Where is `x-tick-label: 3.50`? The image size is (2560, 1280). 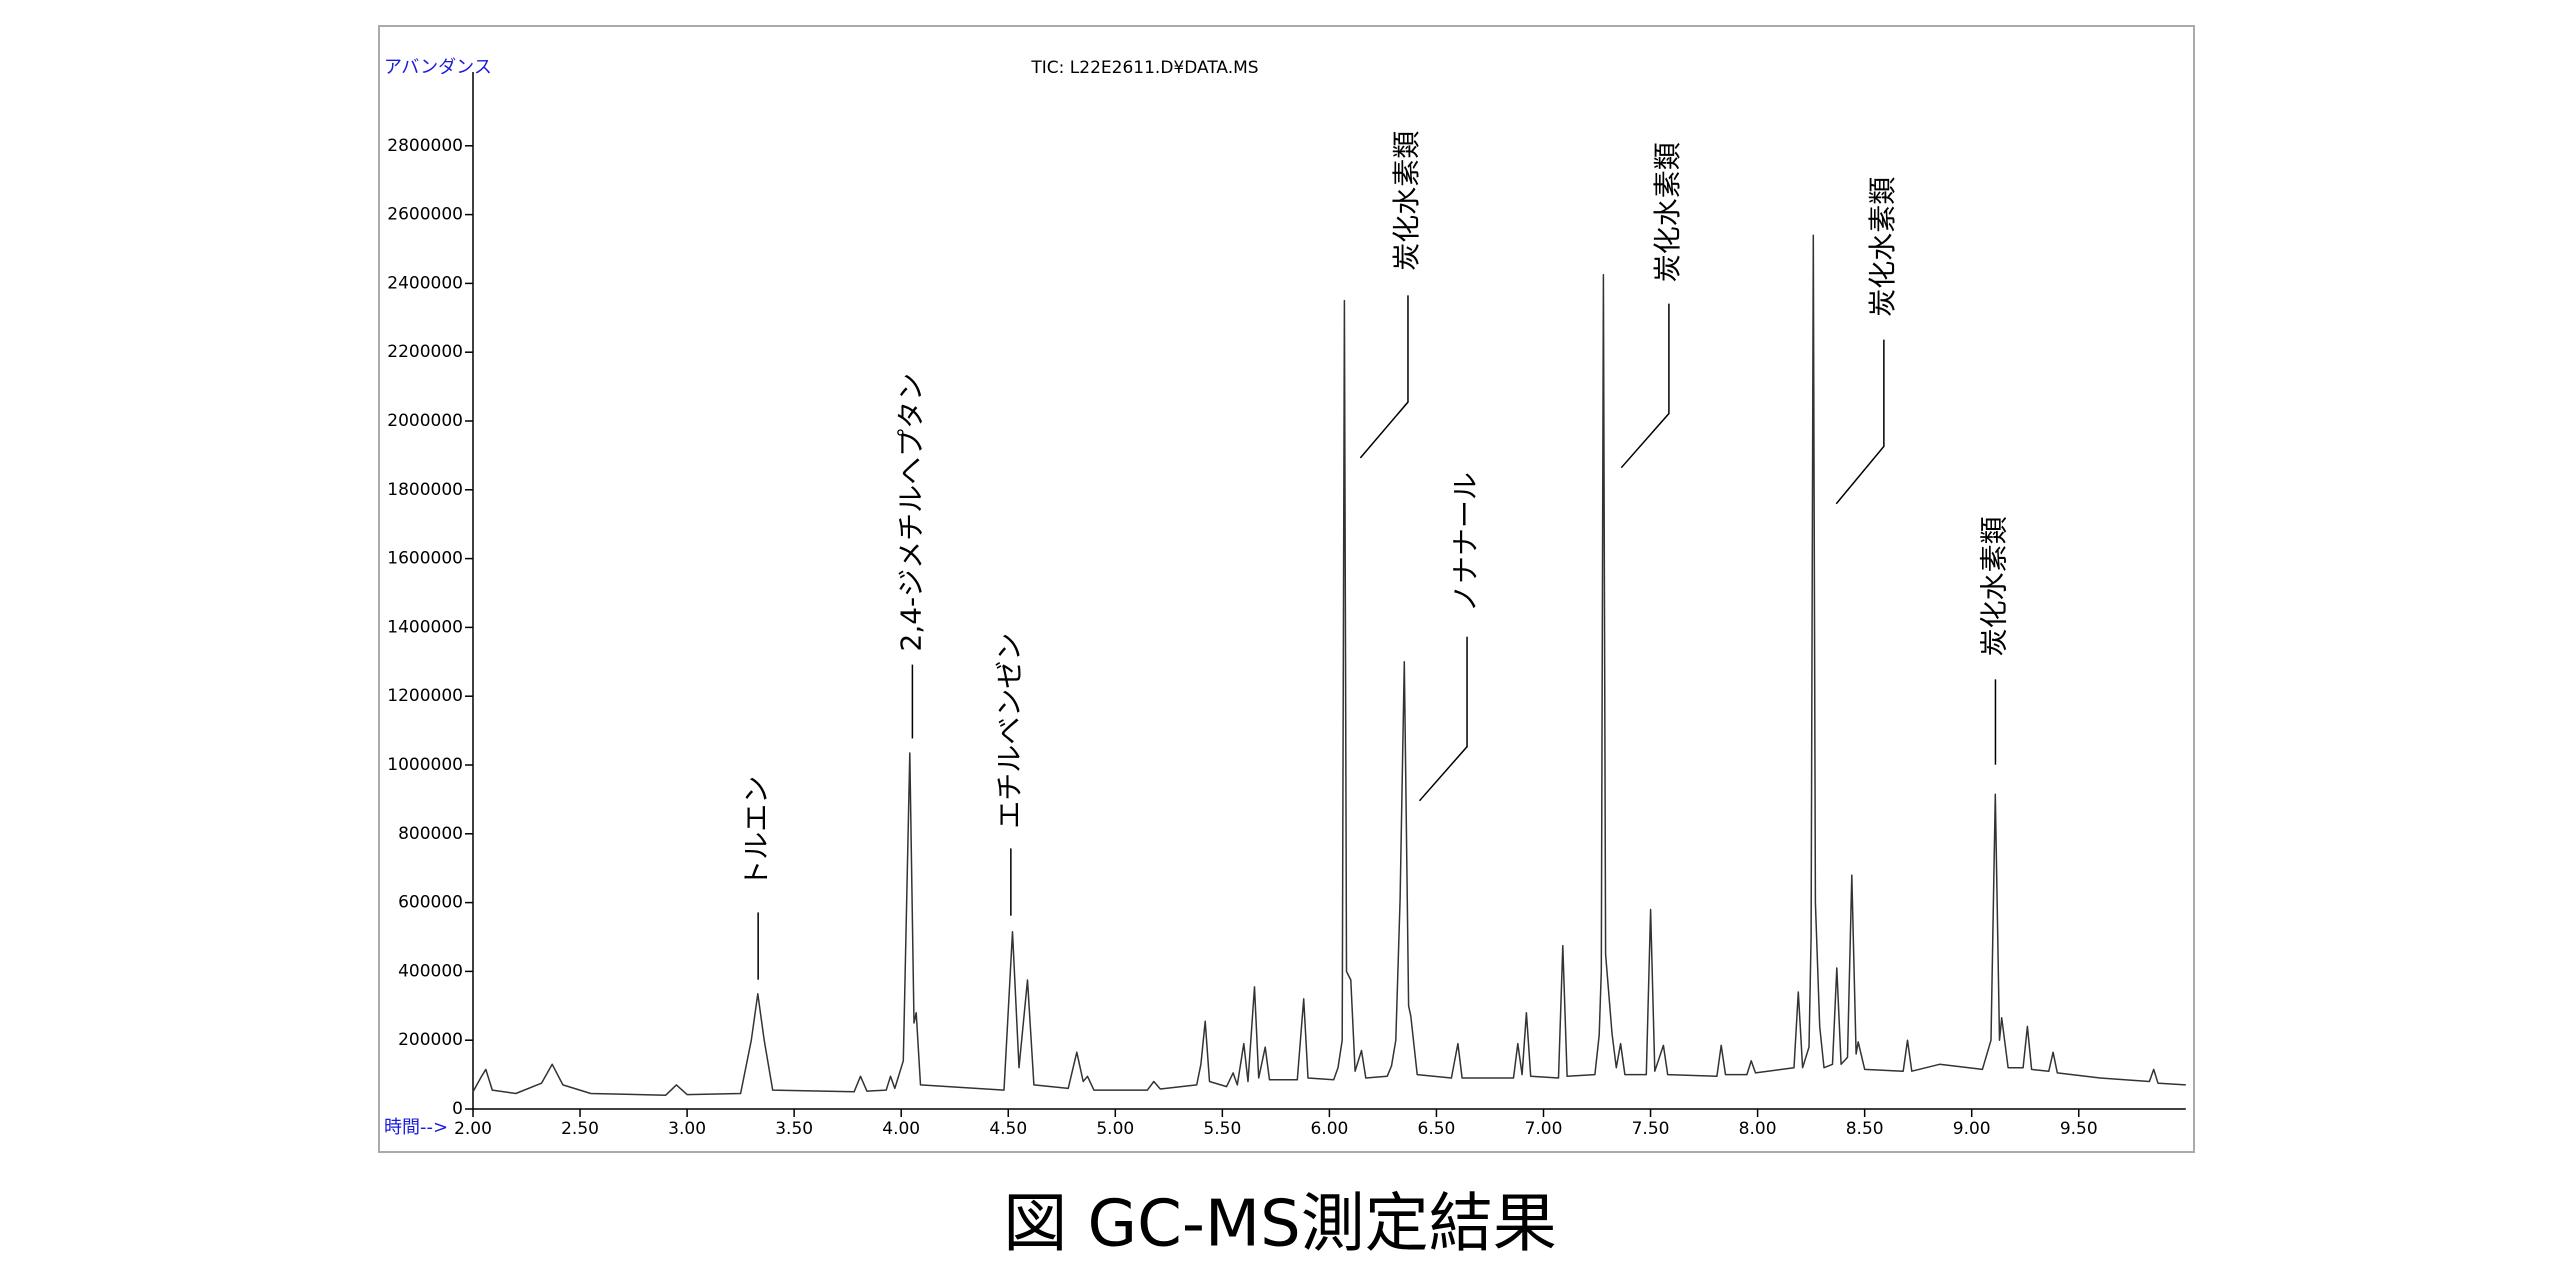
x-tick-label: 3.50 is located at coordinates (794, 1129).